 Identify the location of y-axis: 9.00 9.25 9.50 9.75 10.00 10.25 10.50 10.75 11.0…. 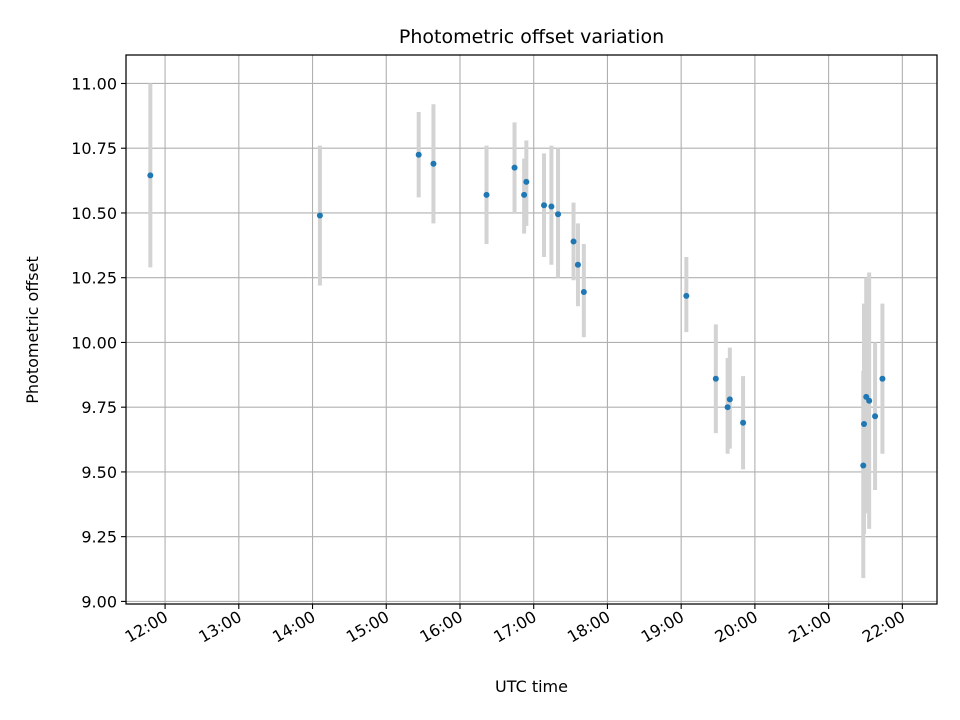
(98, 342).